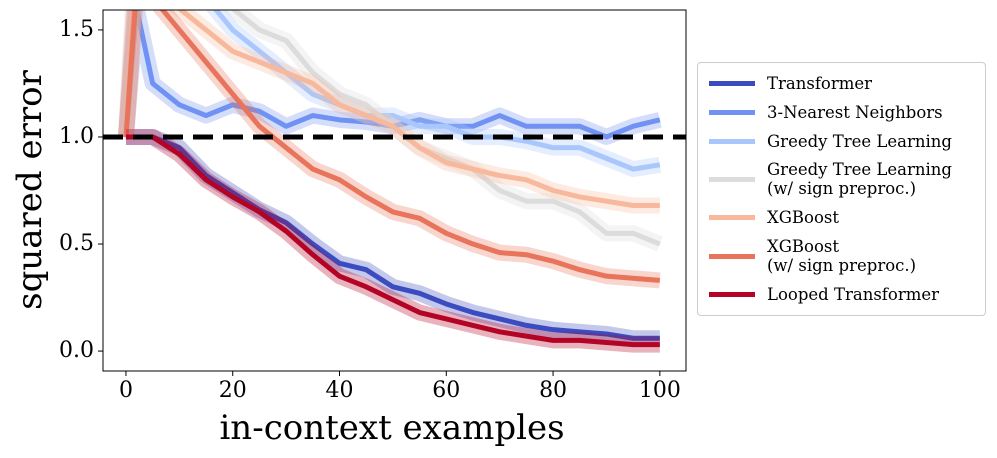 The width and height of the screenshot is (997, 458). I want to click on legend-entry: Looped Transformer, so click(841, 294).